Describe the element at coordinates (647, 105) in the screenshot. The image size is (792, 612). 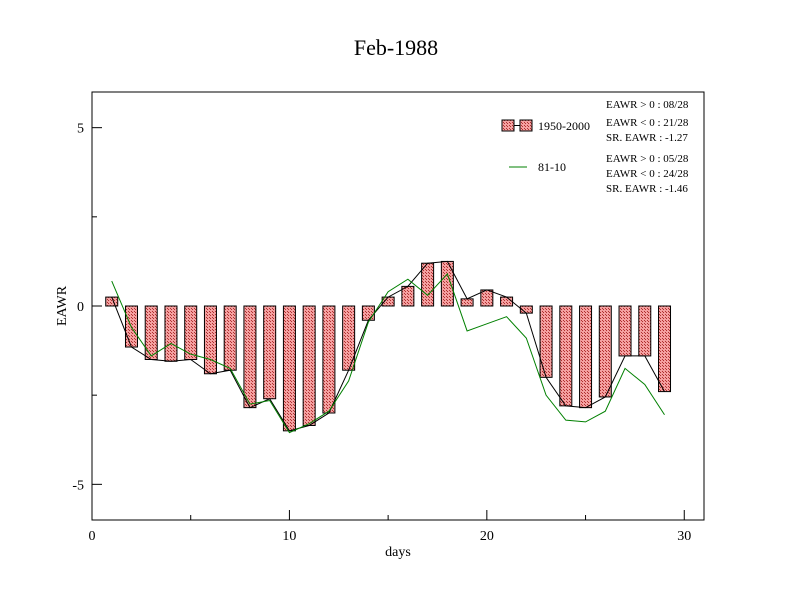
I see `stat-1950-positive: EAWR > 0 : 08/28` at that location.